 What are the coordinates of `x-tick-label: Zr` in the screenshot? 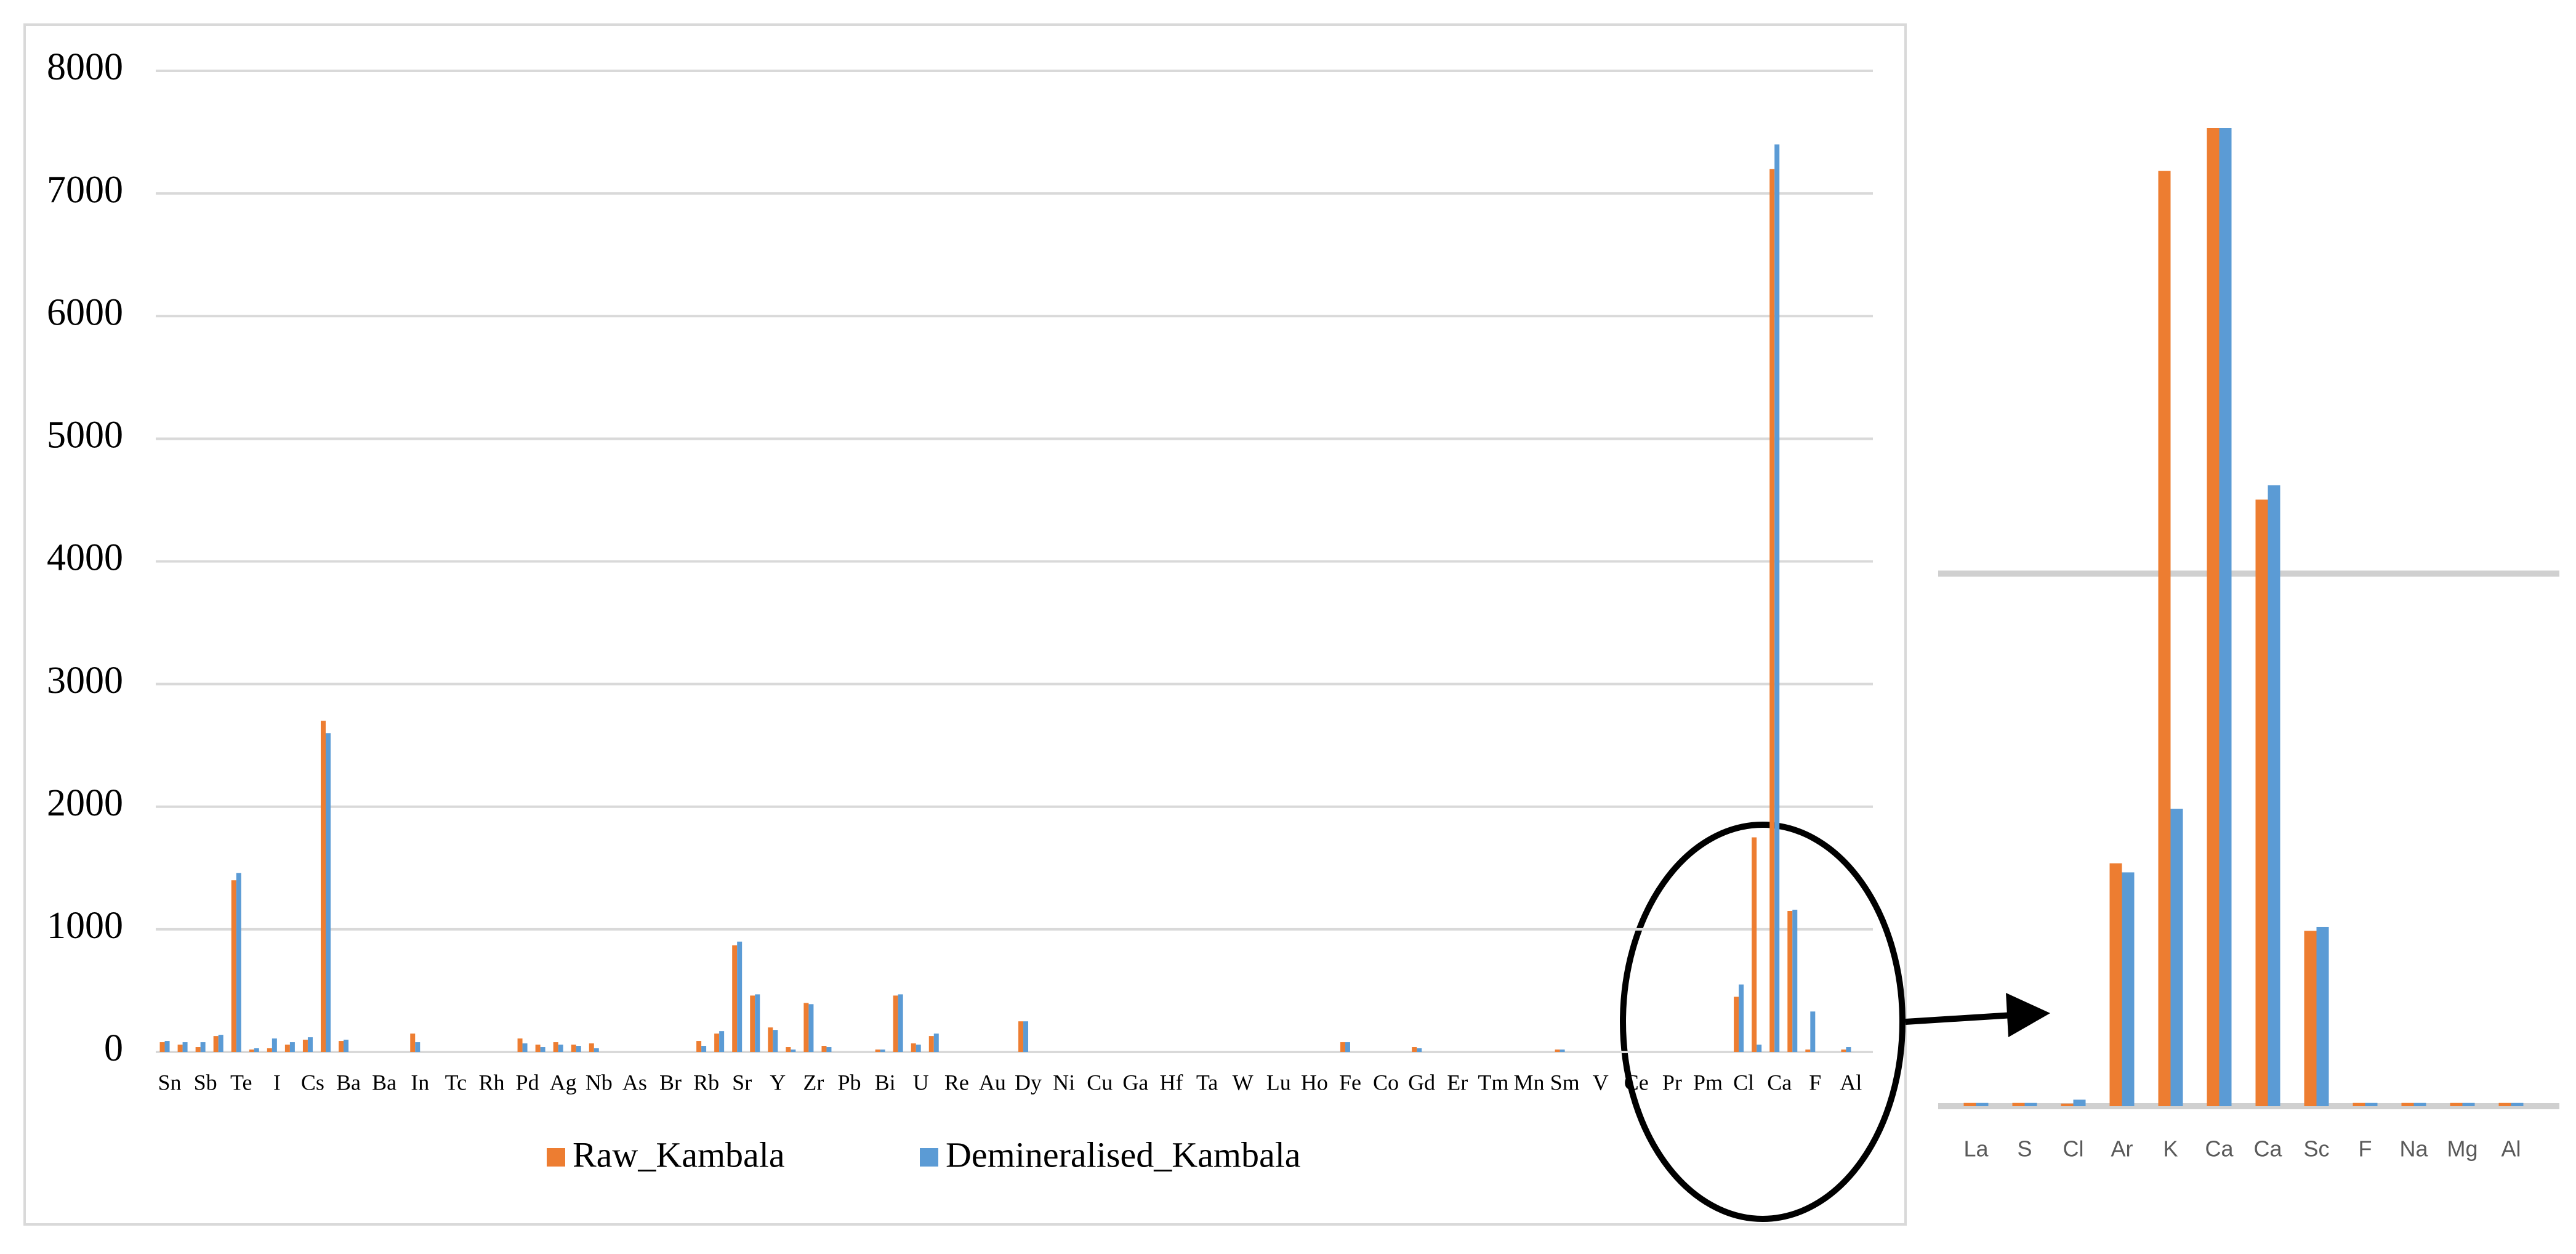 It's located at (813, 1082).